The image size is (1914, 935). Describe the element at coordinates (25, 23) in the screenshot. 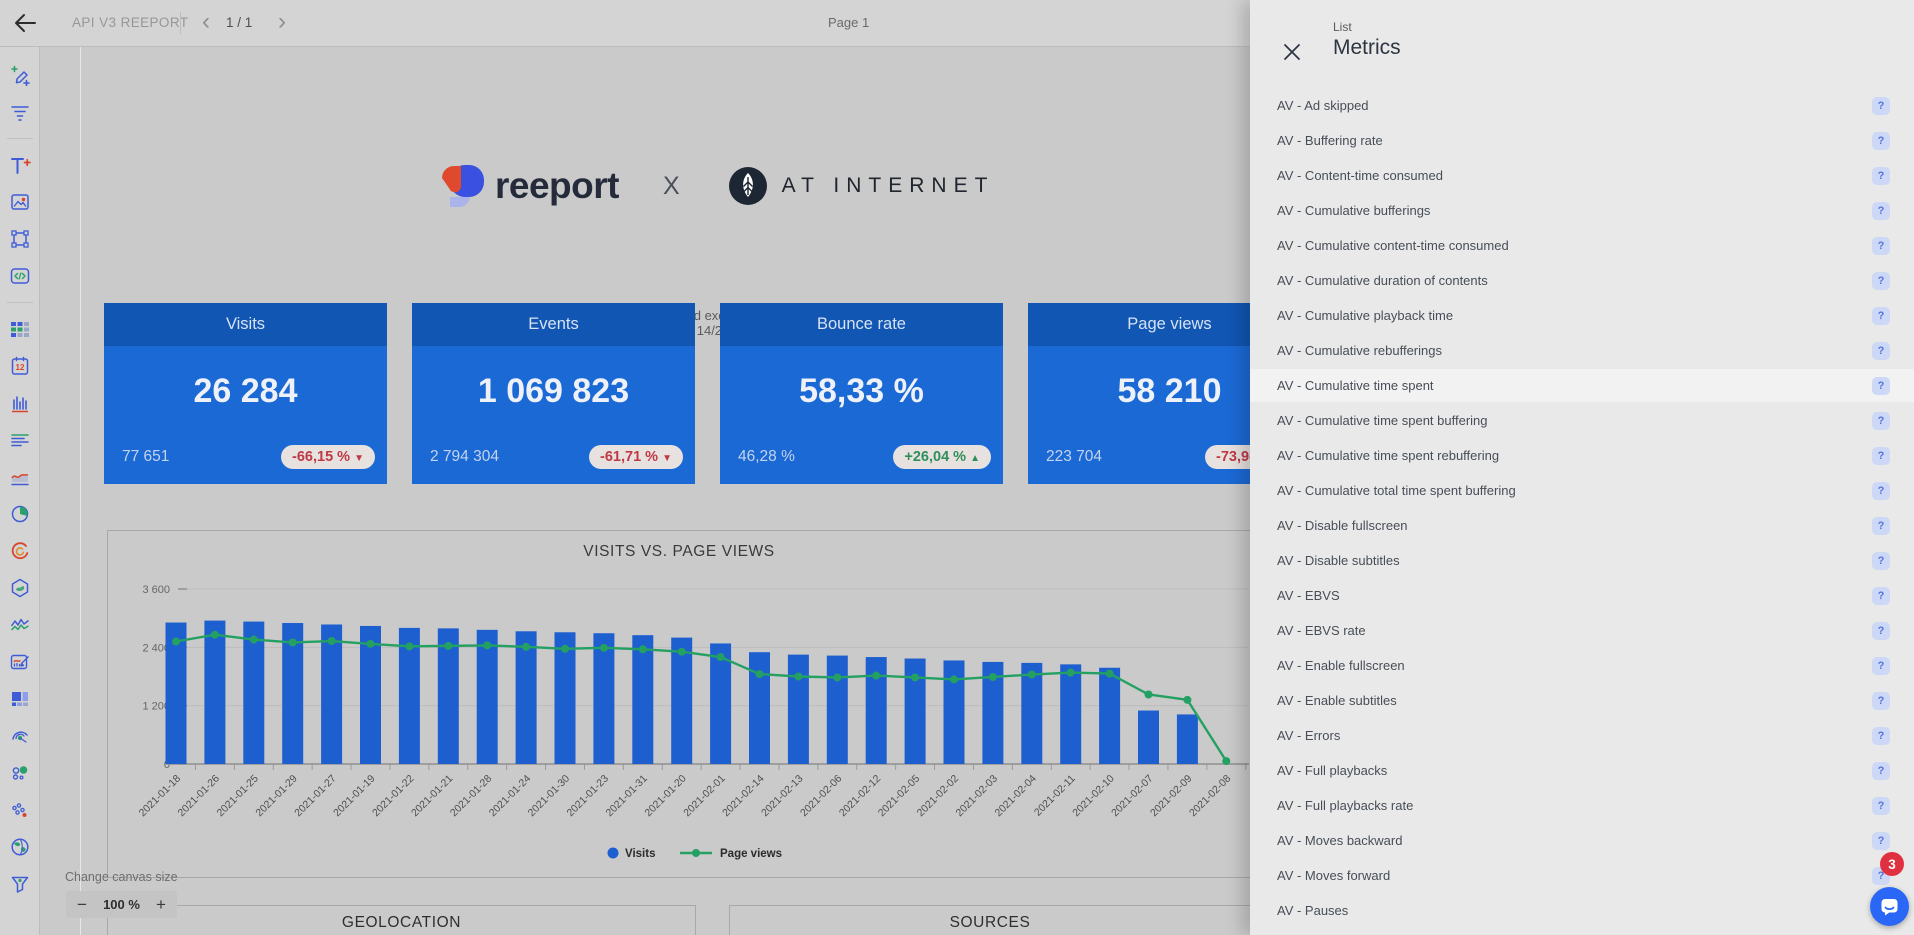

I see `back-button` at that location.